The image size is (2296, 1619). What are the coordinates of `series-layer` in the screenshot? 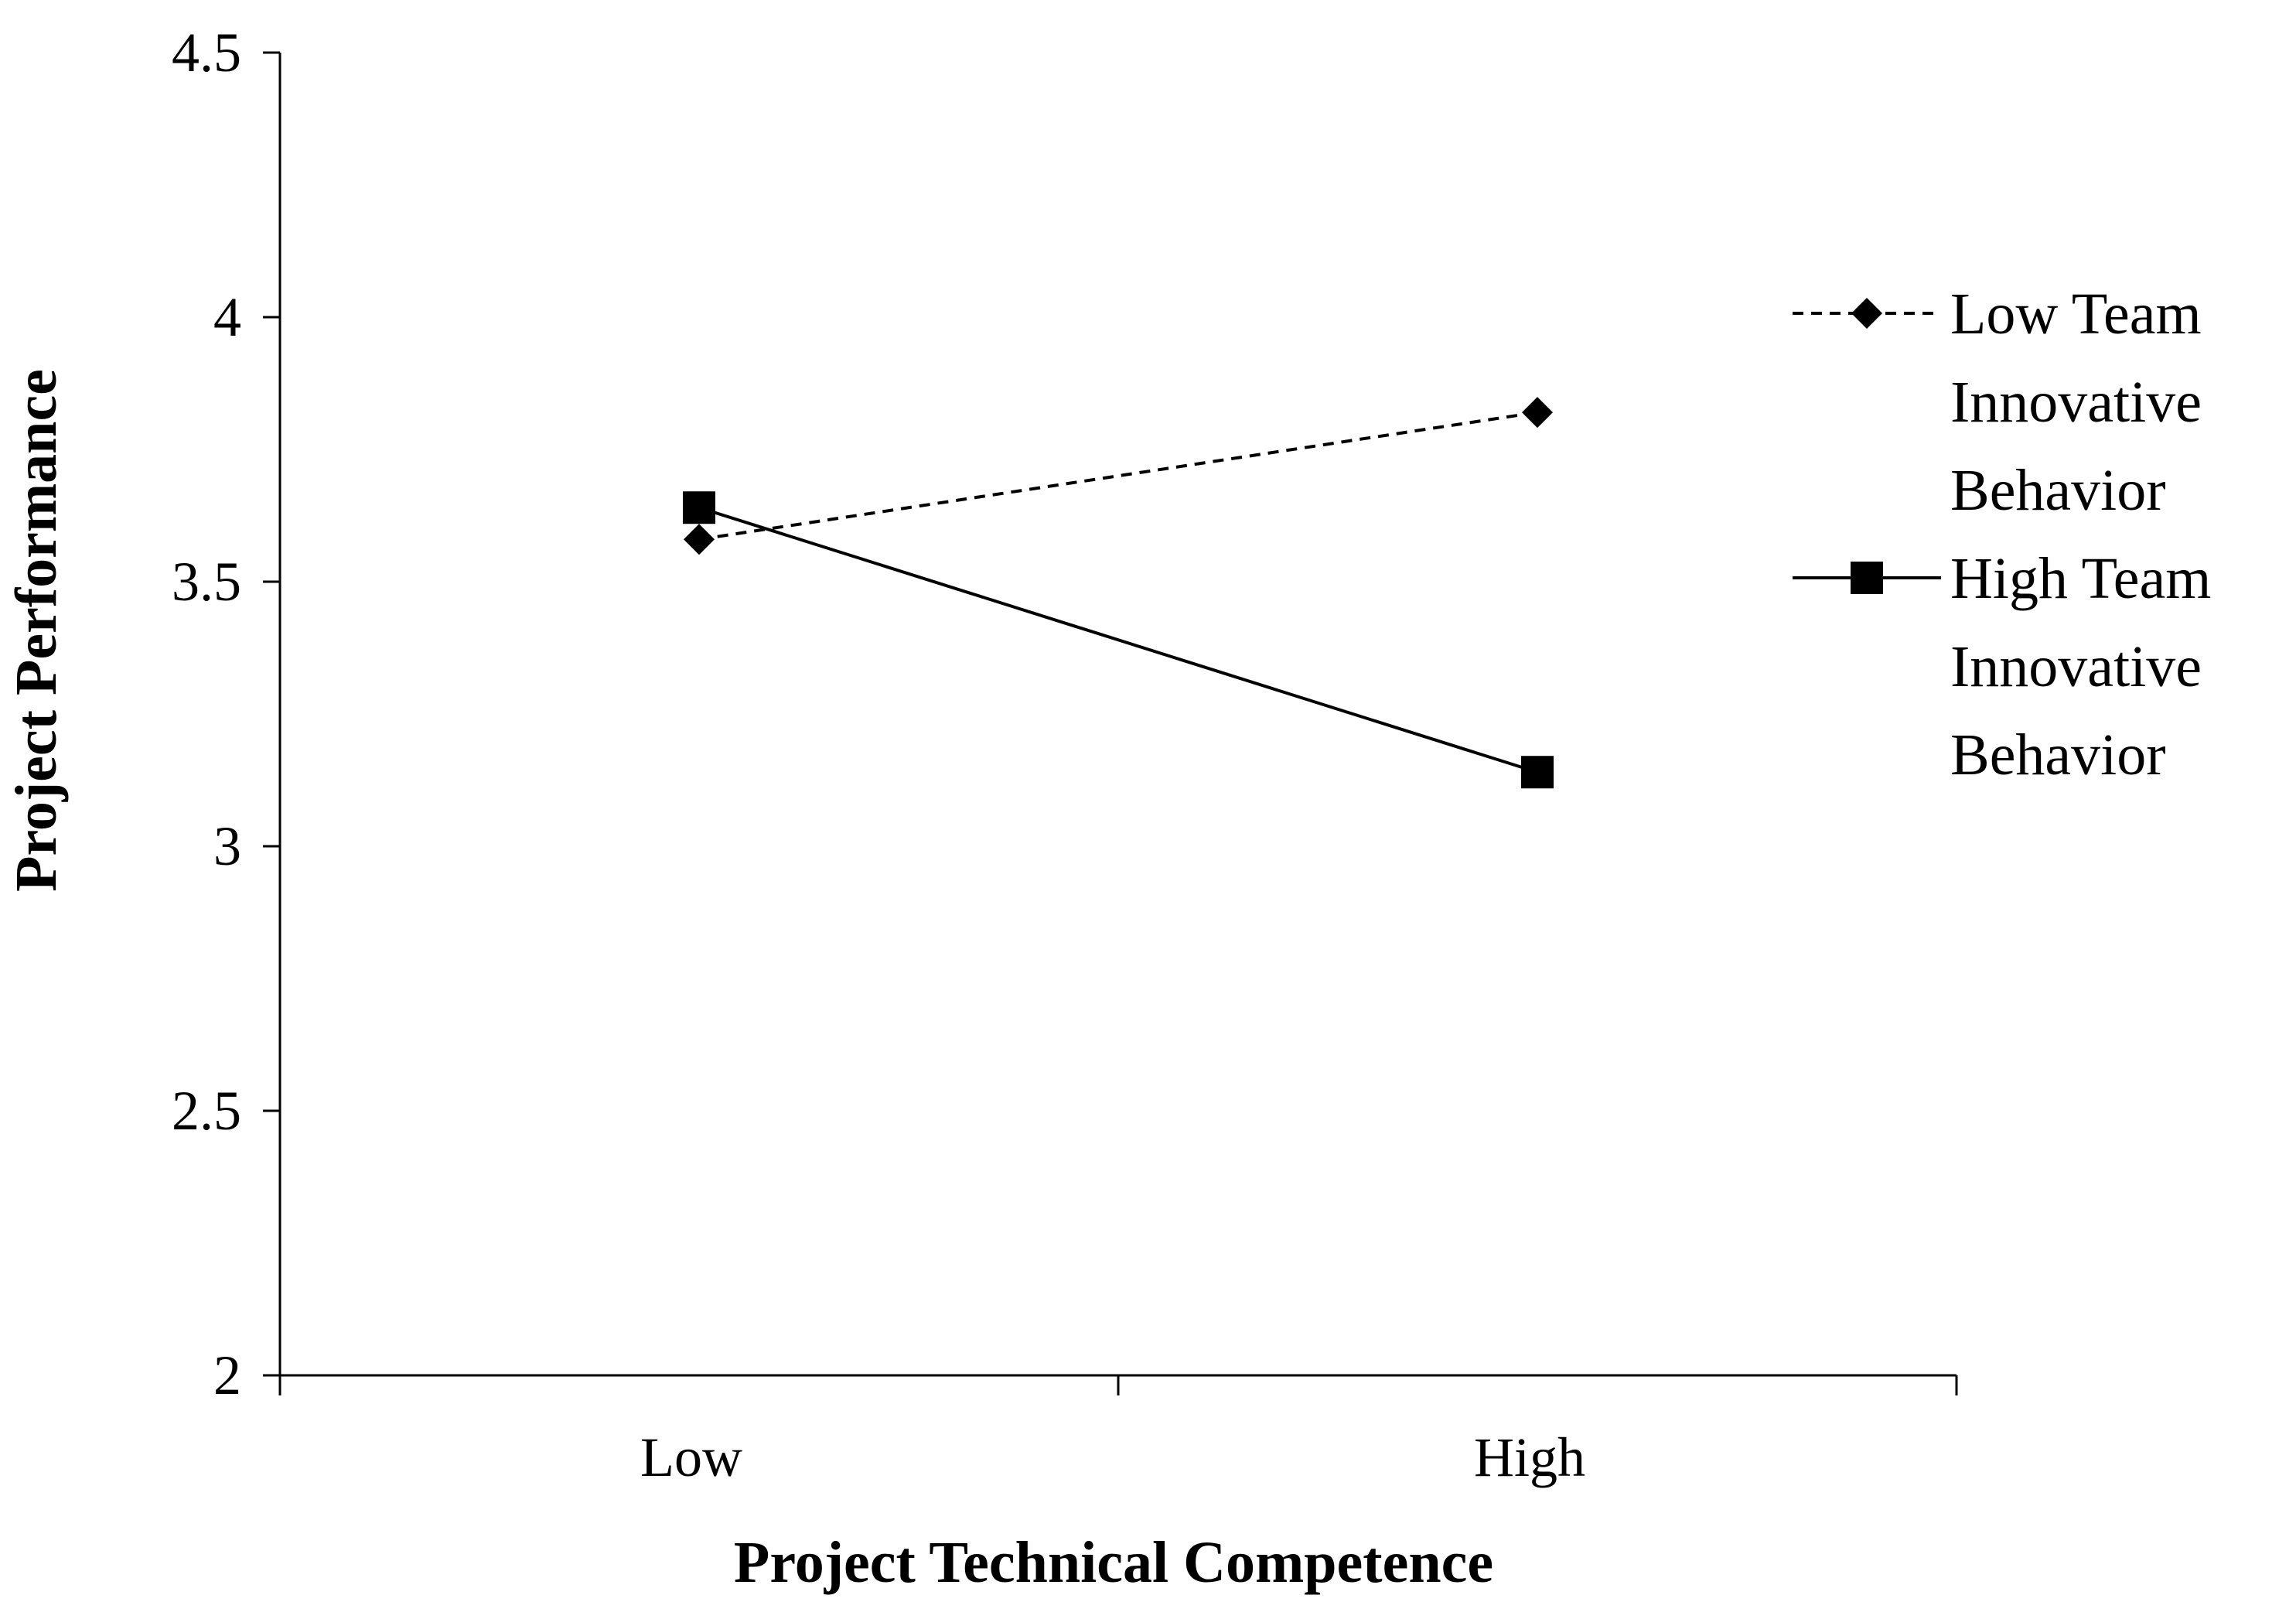 It's located at (1118, 593).